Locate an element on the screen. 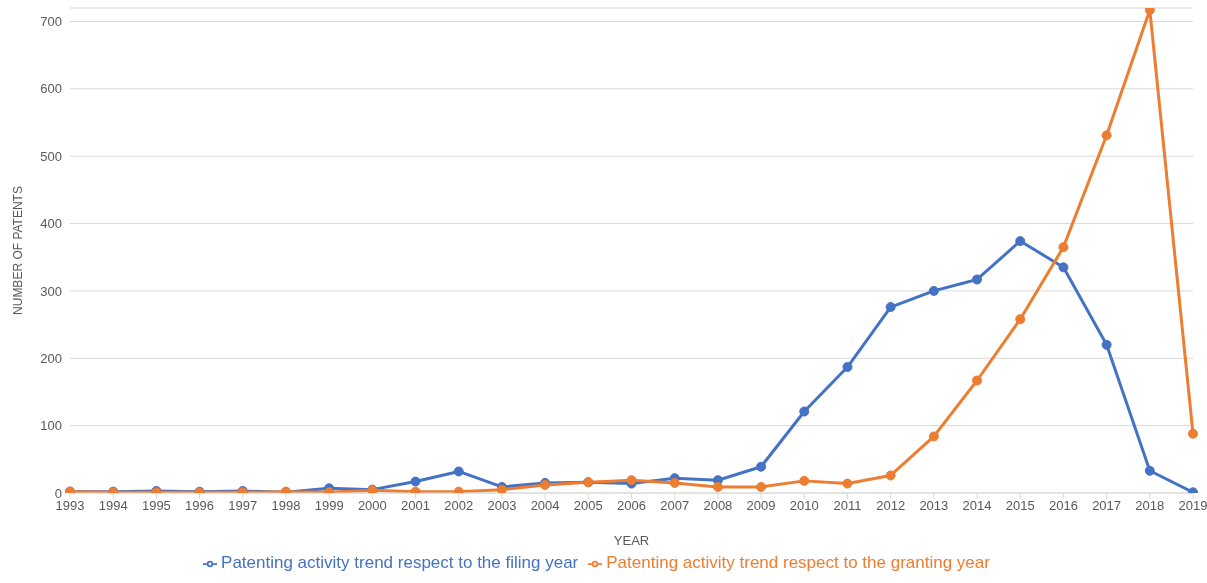  x-tick-label: 2008 is located at coordinates (718, 506).